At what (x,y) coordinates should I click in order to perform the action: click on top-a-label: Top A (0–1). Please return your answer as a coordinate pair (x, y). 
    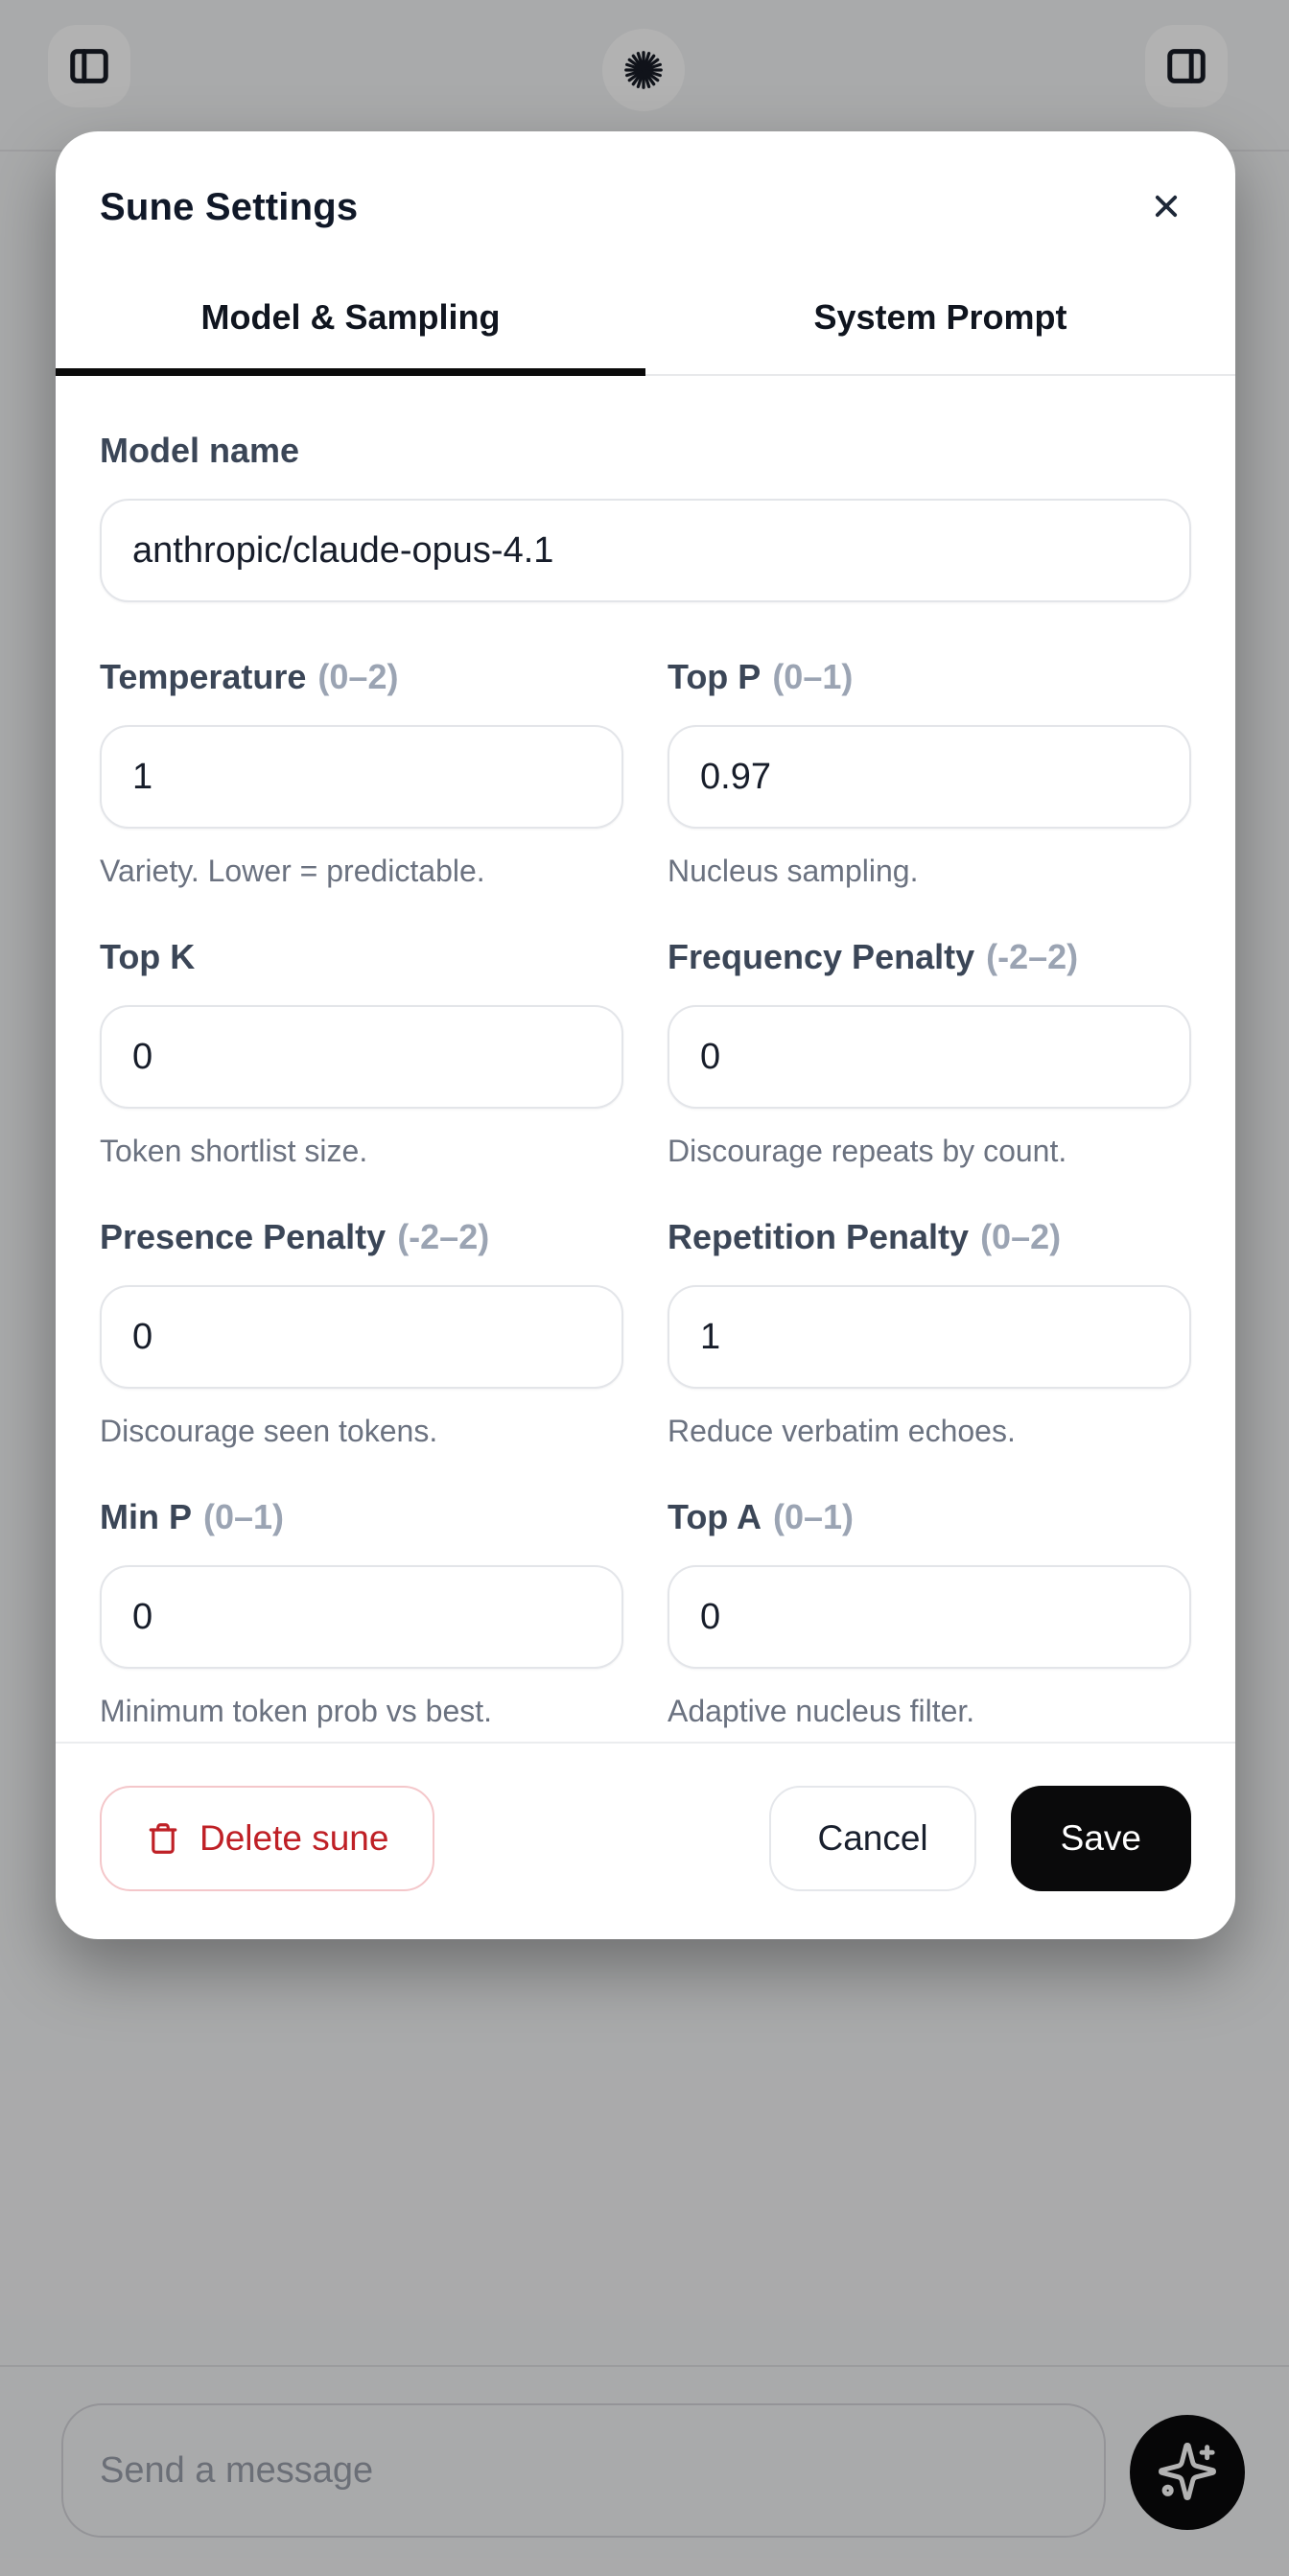
    Looking at the image, I should click on (929, 1517).